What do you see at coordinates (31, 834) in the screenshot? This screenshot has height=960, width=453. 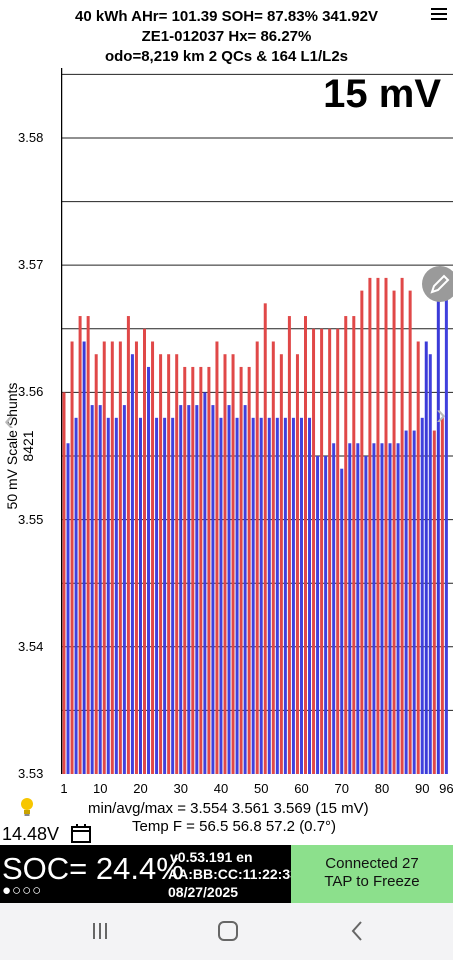 I see `voltage-readout: 14.48V` at bounding box center [31, 834].